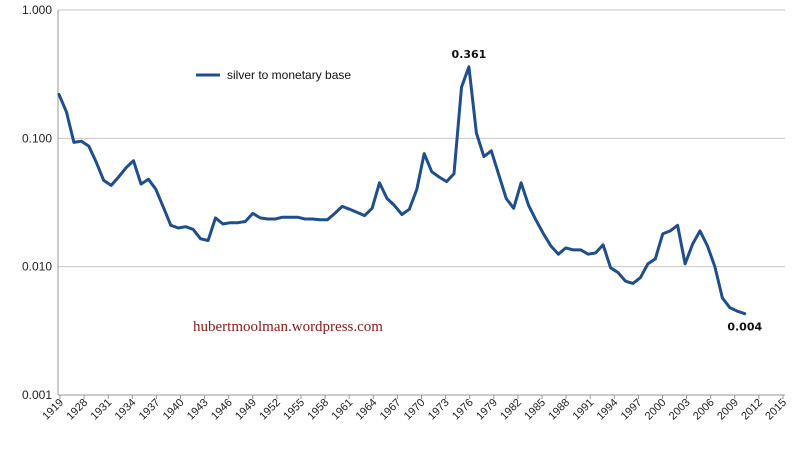 Image resolution: width=800 pixels, height=449 pixels. Describe the element at coordinates (289, 75) in the screenshot. I see `legend-label: silver to monetary base` at that location.